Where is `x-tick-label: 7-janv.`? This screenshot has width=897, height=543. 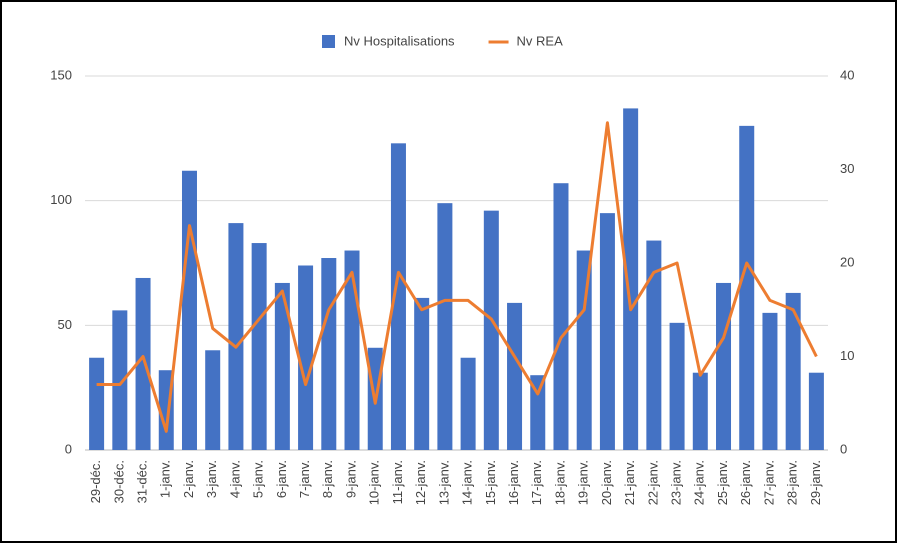
x-tick-label: 7-janv. is located at coordinates (304, 479).